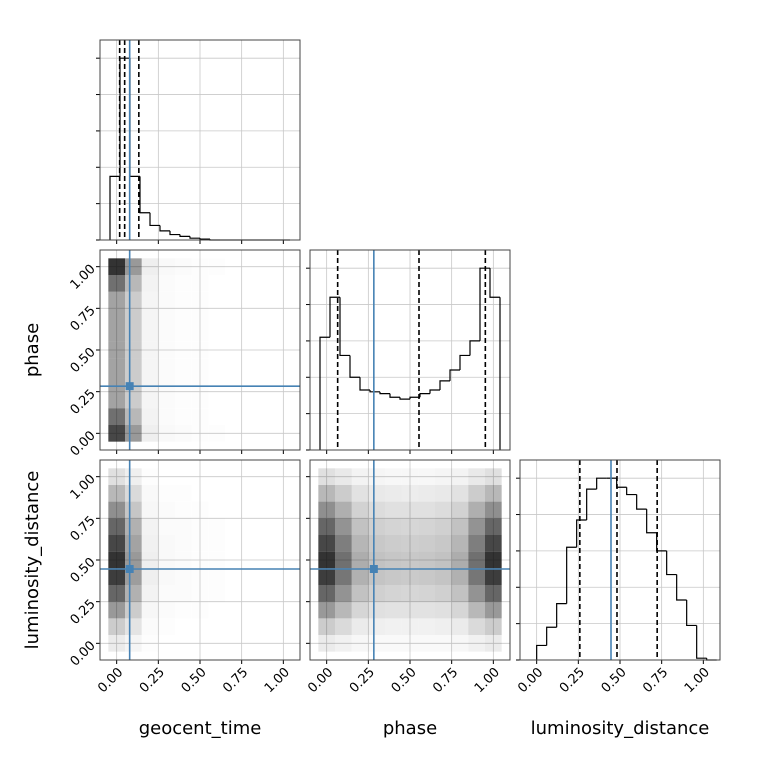 The image size is (760, 764). I want to click on y-axis-label: phase, so click(32, 350).